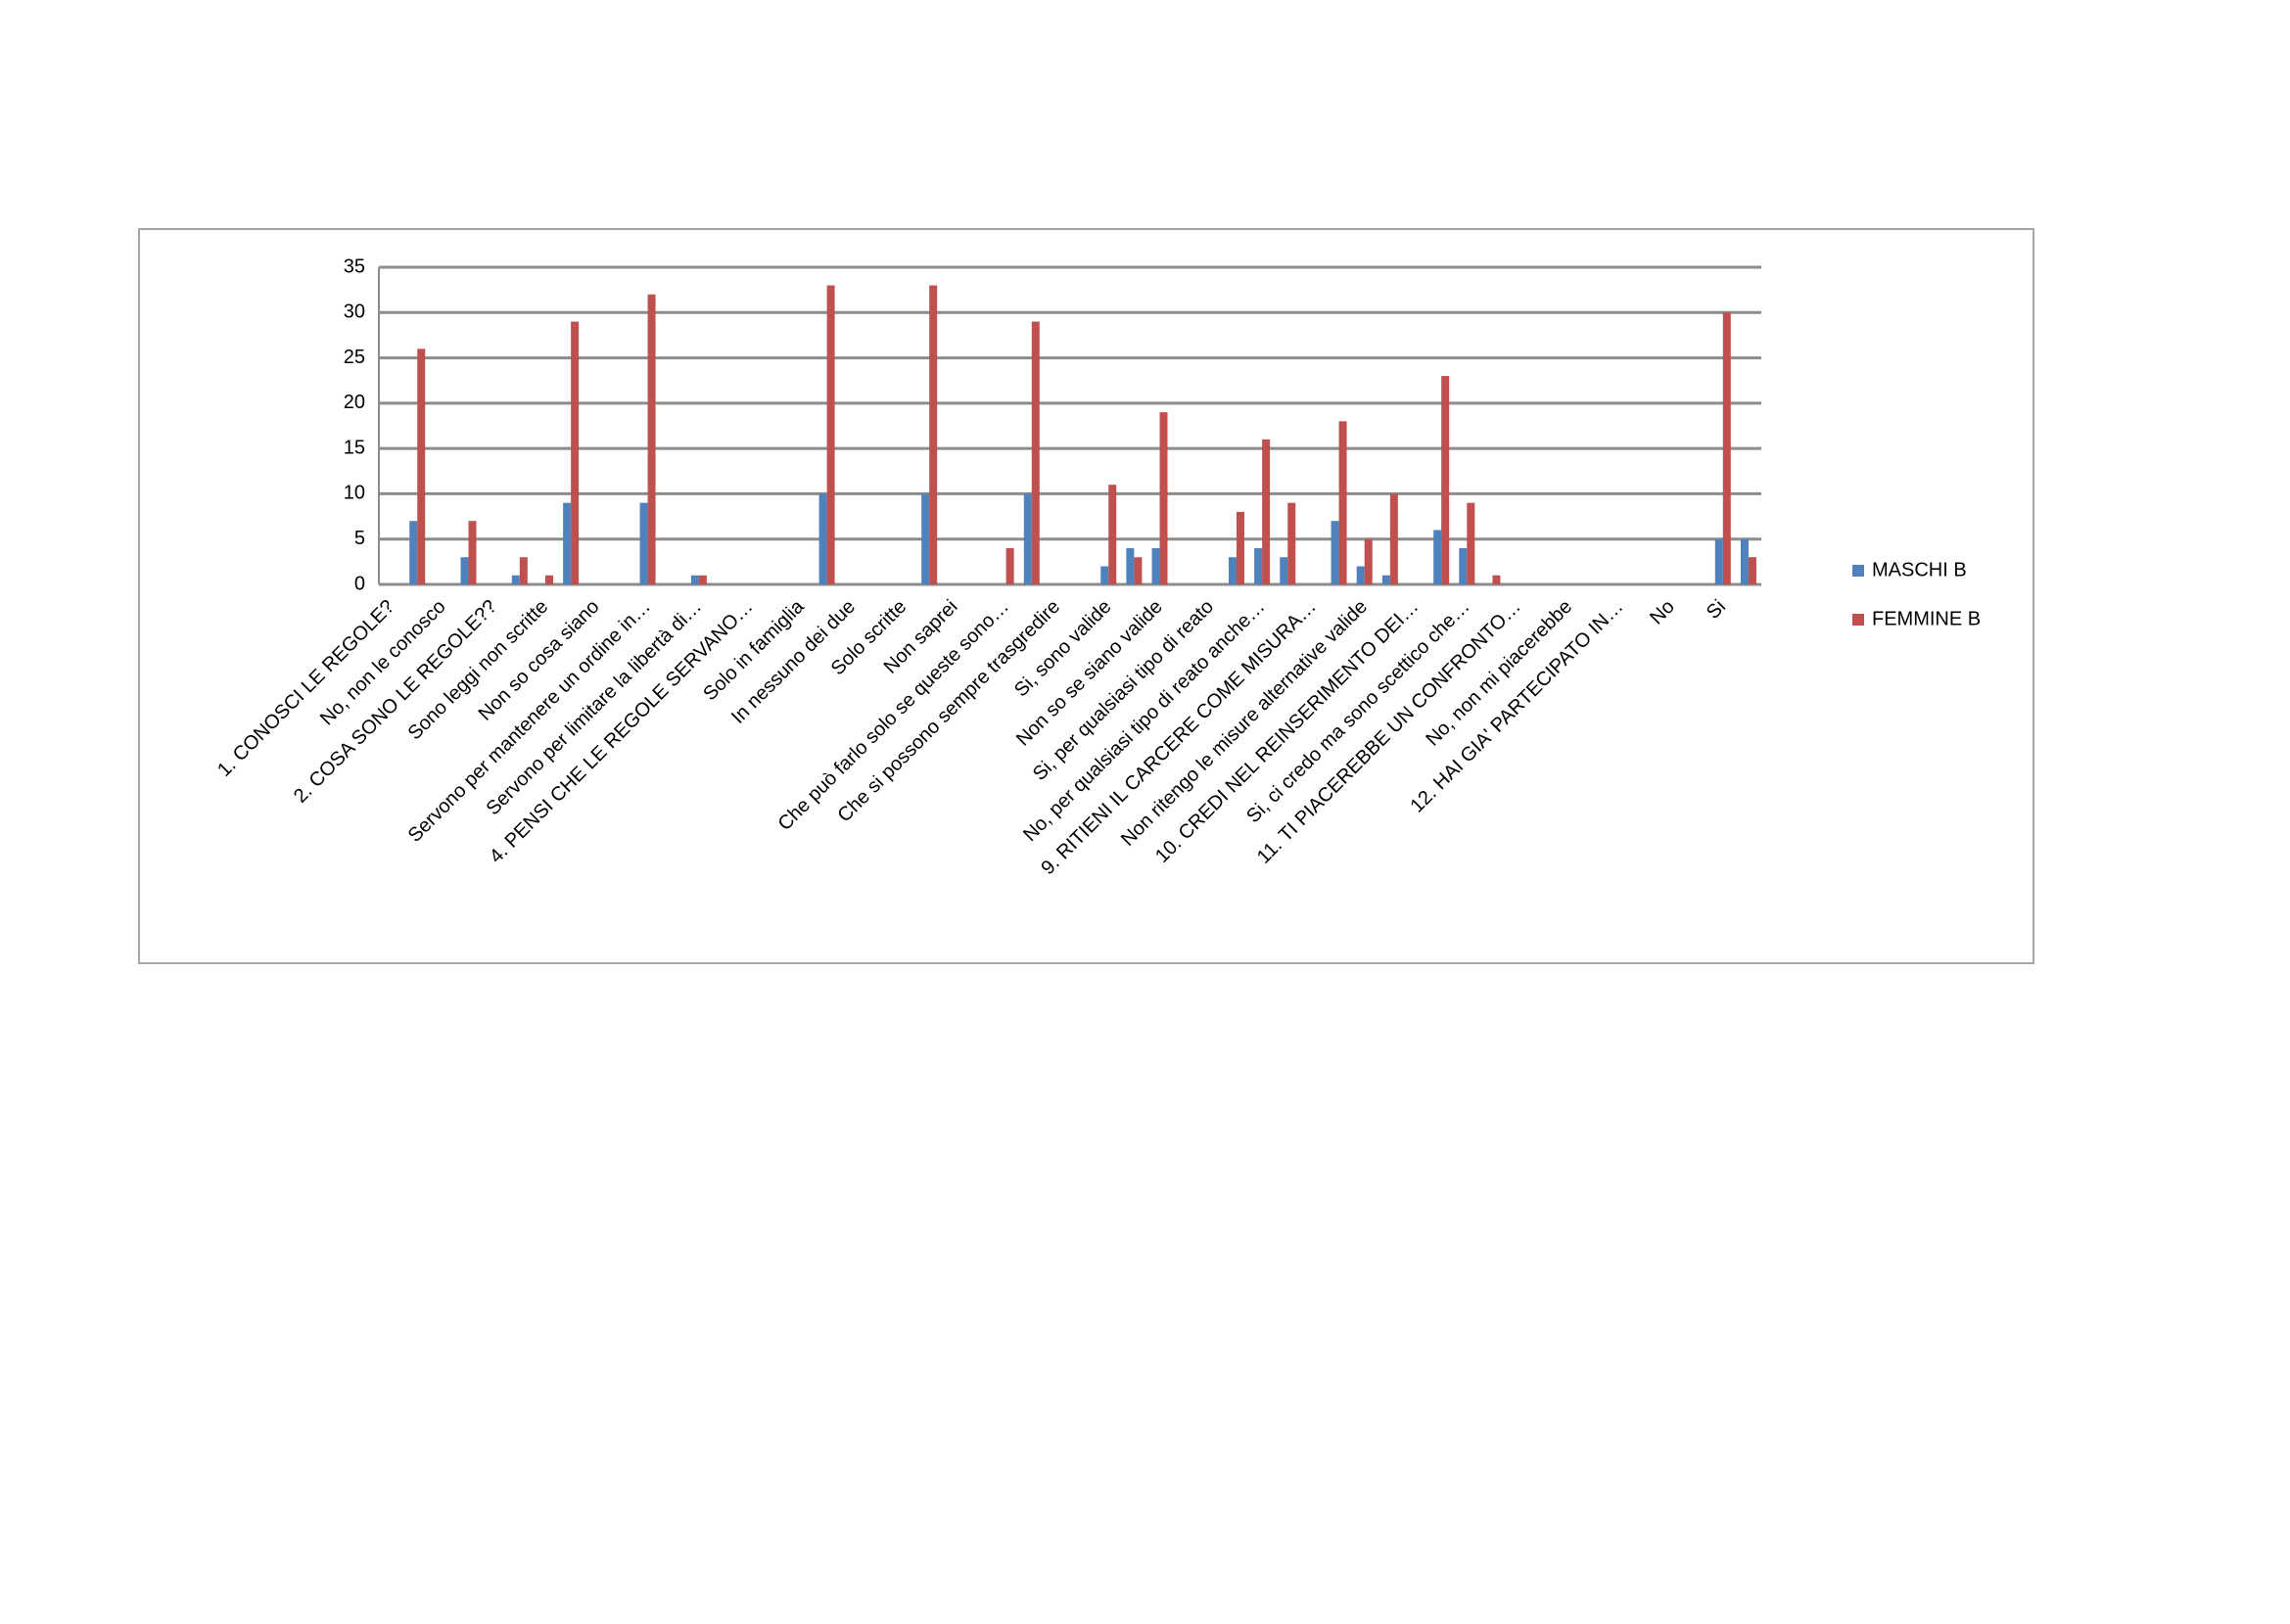  Describe the element at coordinates (359, 583) in the screenshot. I see `y-tick-label: 0` at that location.